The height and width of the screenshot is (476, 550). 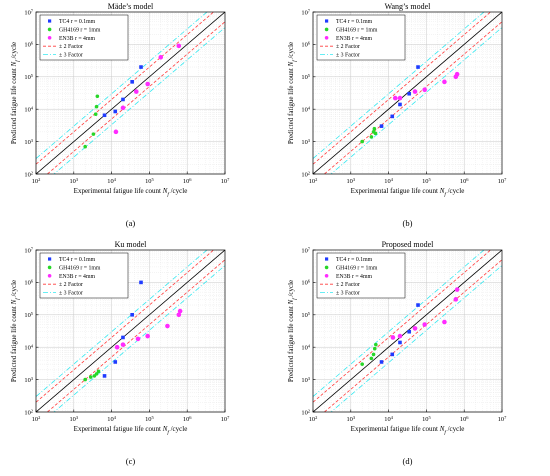 What do you see at coordinates (77, 260) in the screenshot?
I see `legend-label: TC4 r = 0.1mm` at bounding box center [77, 260].